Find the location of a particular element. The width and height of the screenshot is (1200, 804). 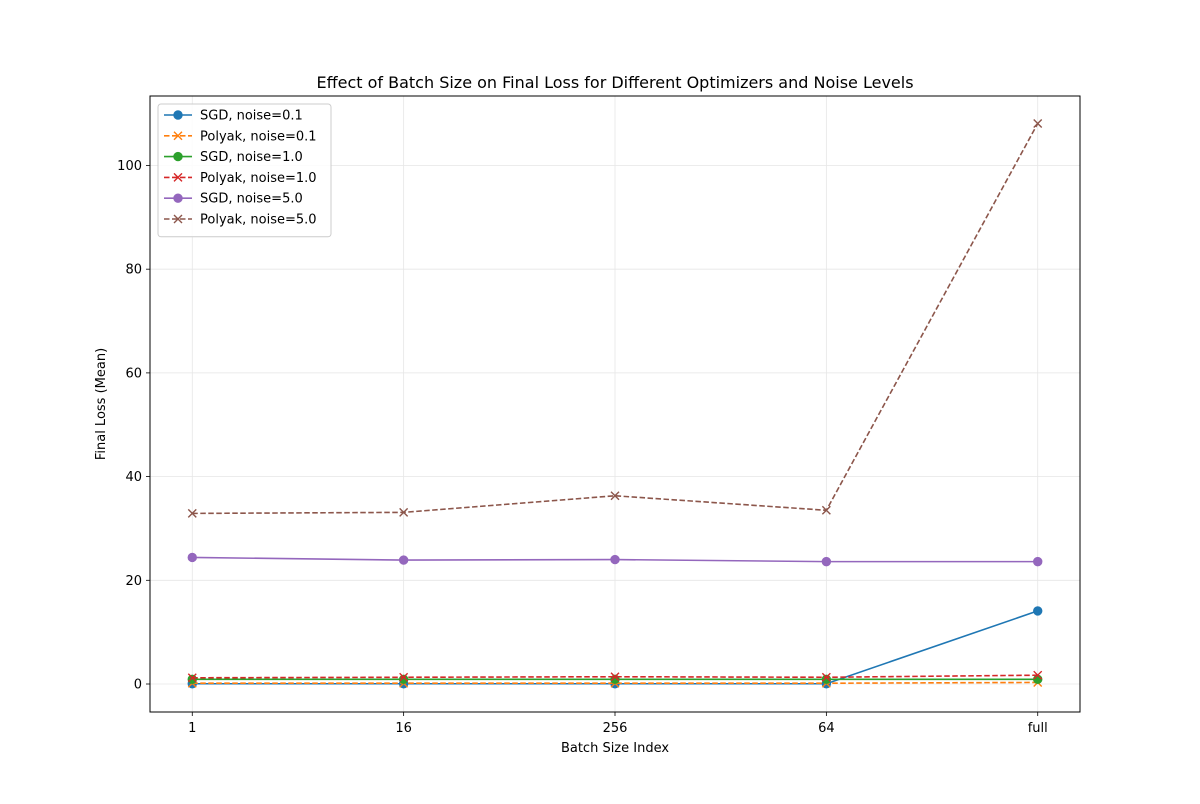

legend-label: Polyak, noise=1.0 is located at coordinates (258, 178).